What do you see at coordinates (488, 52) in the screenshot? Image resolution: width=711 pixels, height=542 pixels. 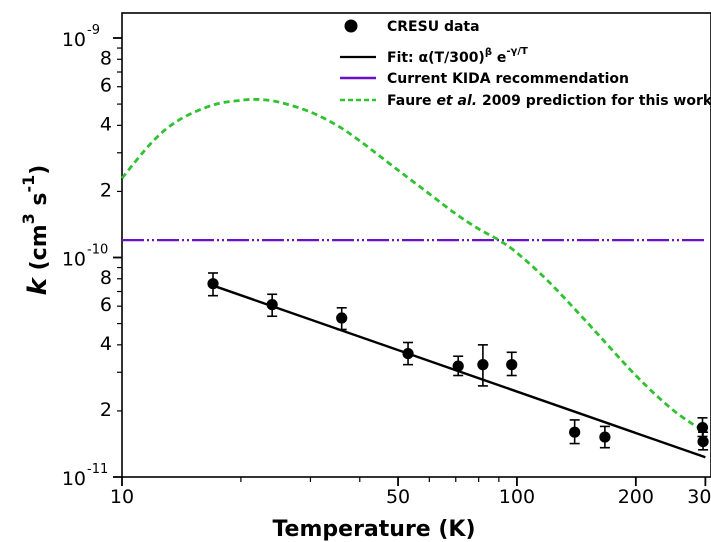 I see `legend-label-fit-beta: β` at bounding box center [488, 52].